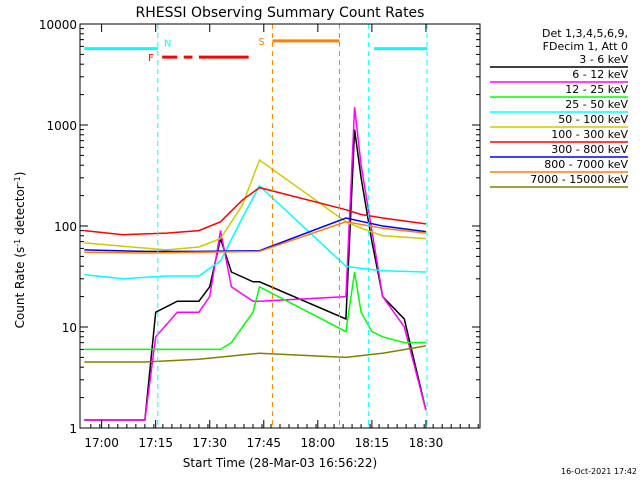 The width and height of the screenshot is (640, 480). What do you see at coordinates (585, 46) in the screenshot?
I see `legend-header-2: FDecim 1, Att 0` at bounding box center [585, 46].